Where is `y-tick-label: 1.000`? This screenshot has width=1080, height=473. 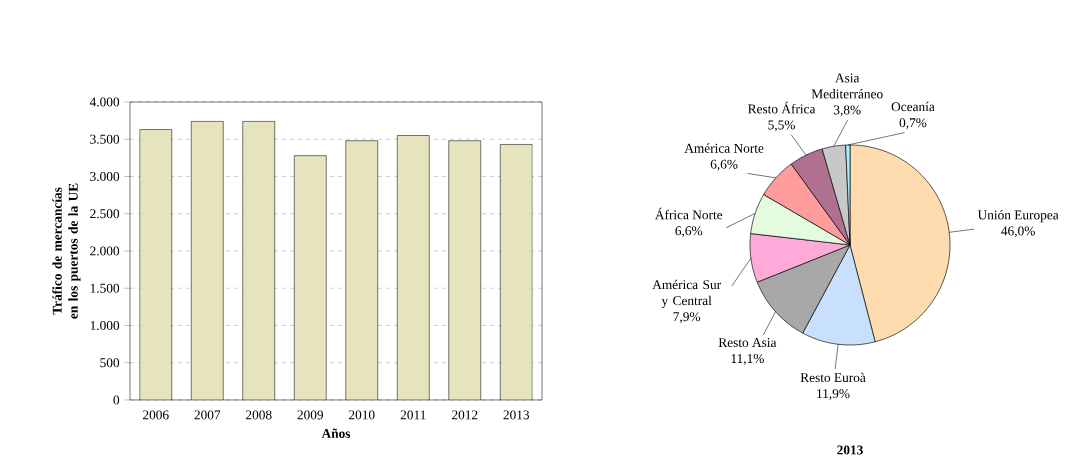
y-tick-label: 1.000 is located at coordinates (105, 325).